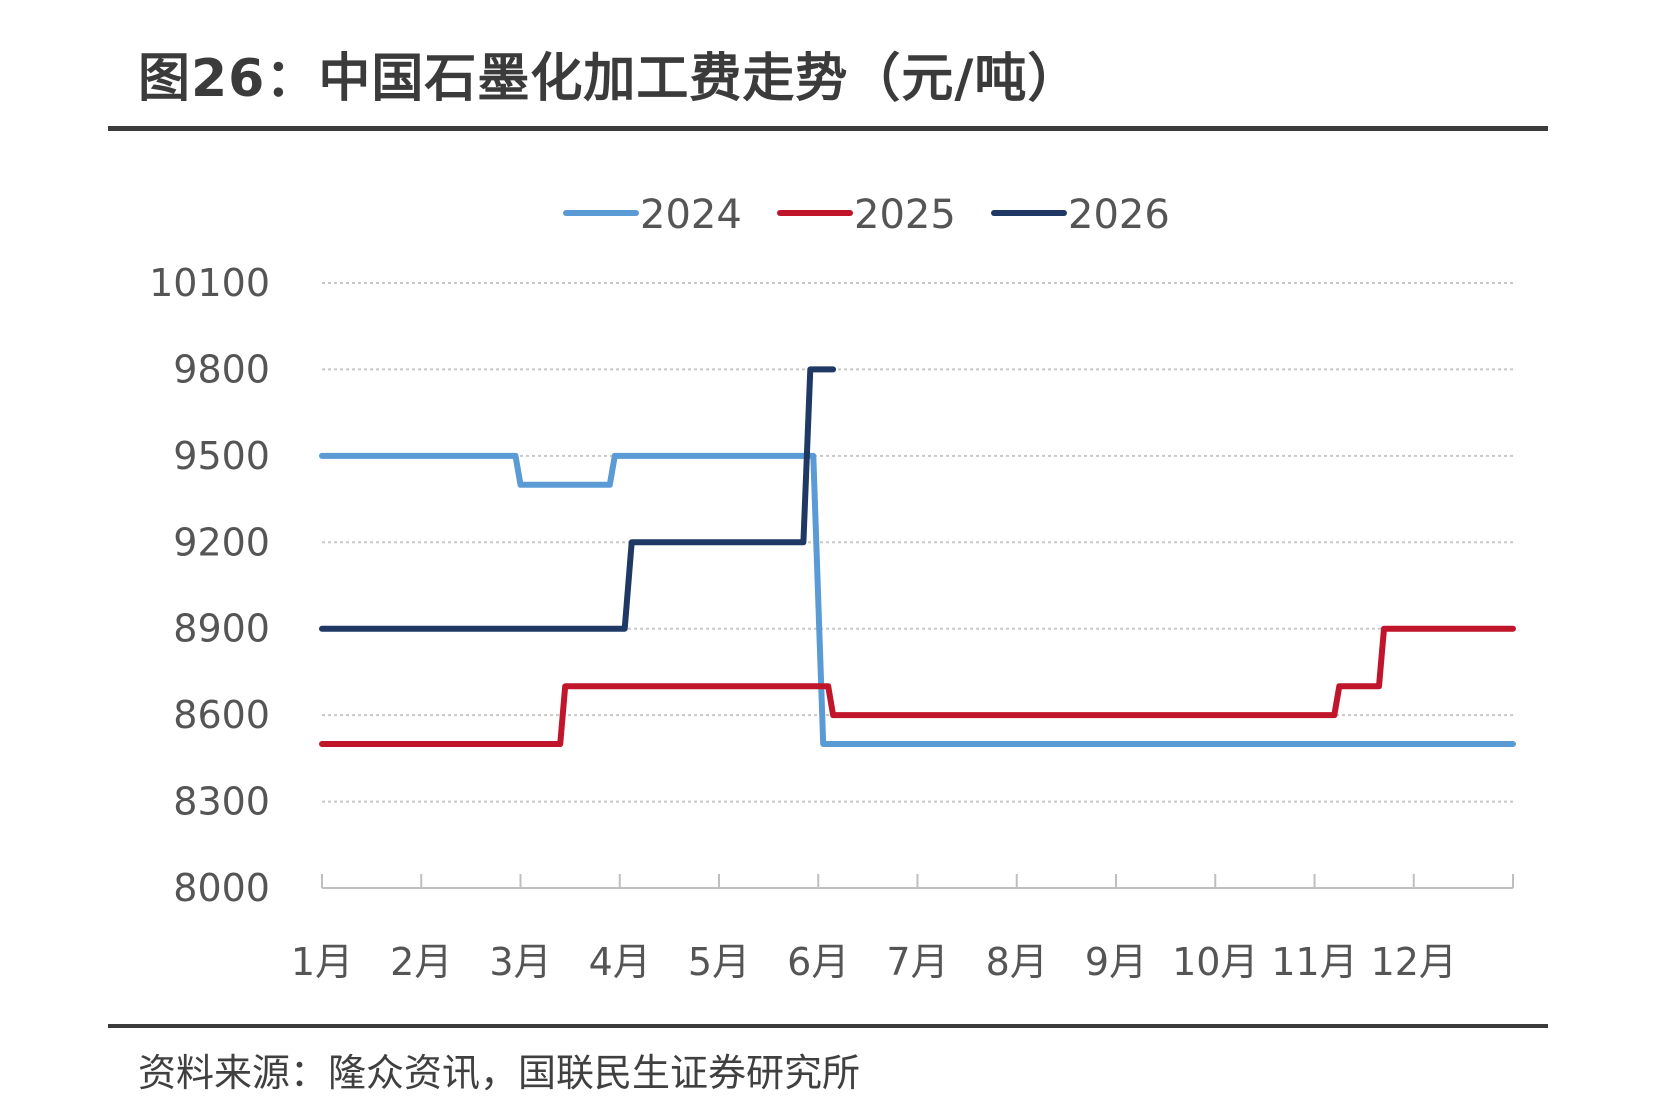 The image size is (1656, 1118). I want to click on series-line-2026, so click(578, 499).